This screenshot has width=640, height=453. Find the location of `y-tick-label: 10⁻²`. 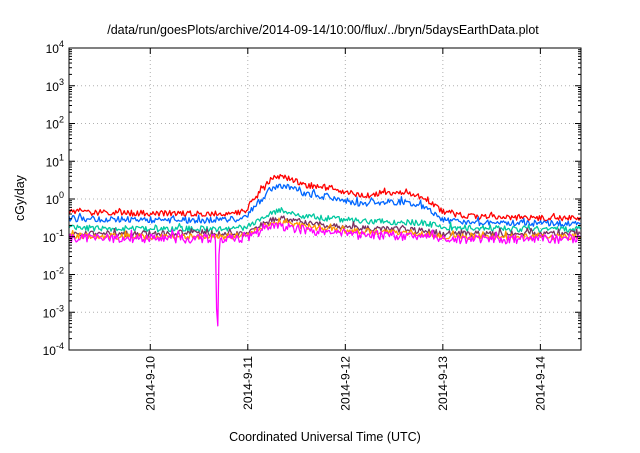

y-tick-label: 10⁻² is located at coordinates (53, 274).